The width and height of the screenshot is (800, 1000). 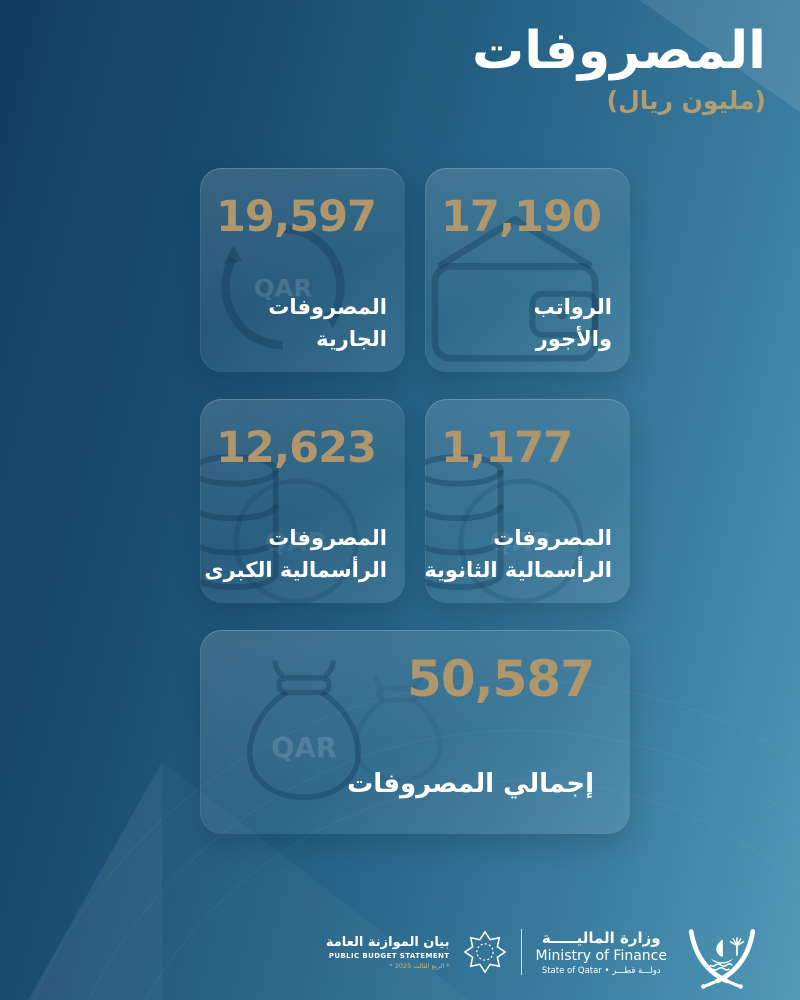 What do you see at coordinates (518, 554) in the screenshot?
I see `card-label: المصروفات الرأسمالية الثانوية` at bounding box center [518, 554].